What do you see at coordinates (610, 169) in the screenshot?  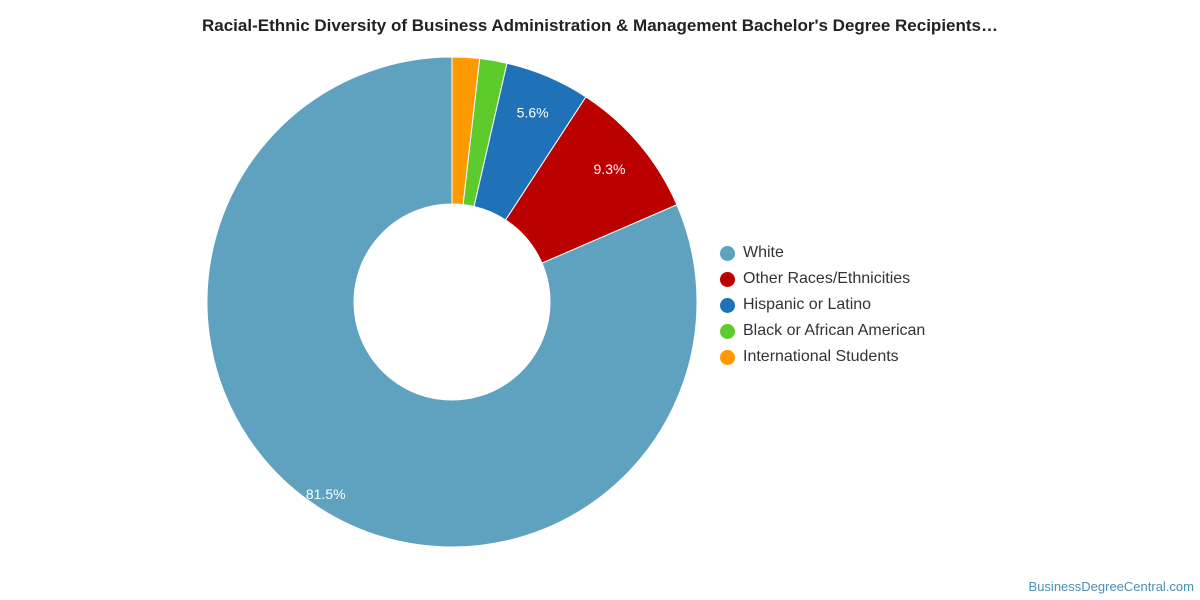 I see `slice-label-other-races-ethnicities: 9.3%` at bounding box center [610, 169].